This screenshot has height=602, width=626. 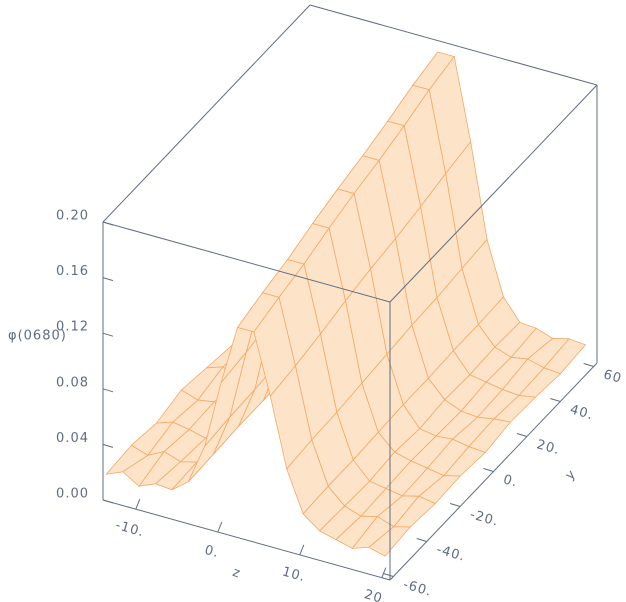 What do you see at coordinates (484, 518) in the screenshot?
I see `y-tick-label: -20.` at bounding box center [484, 518].